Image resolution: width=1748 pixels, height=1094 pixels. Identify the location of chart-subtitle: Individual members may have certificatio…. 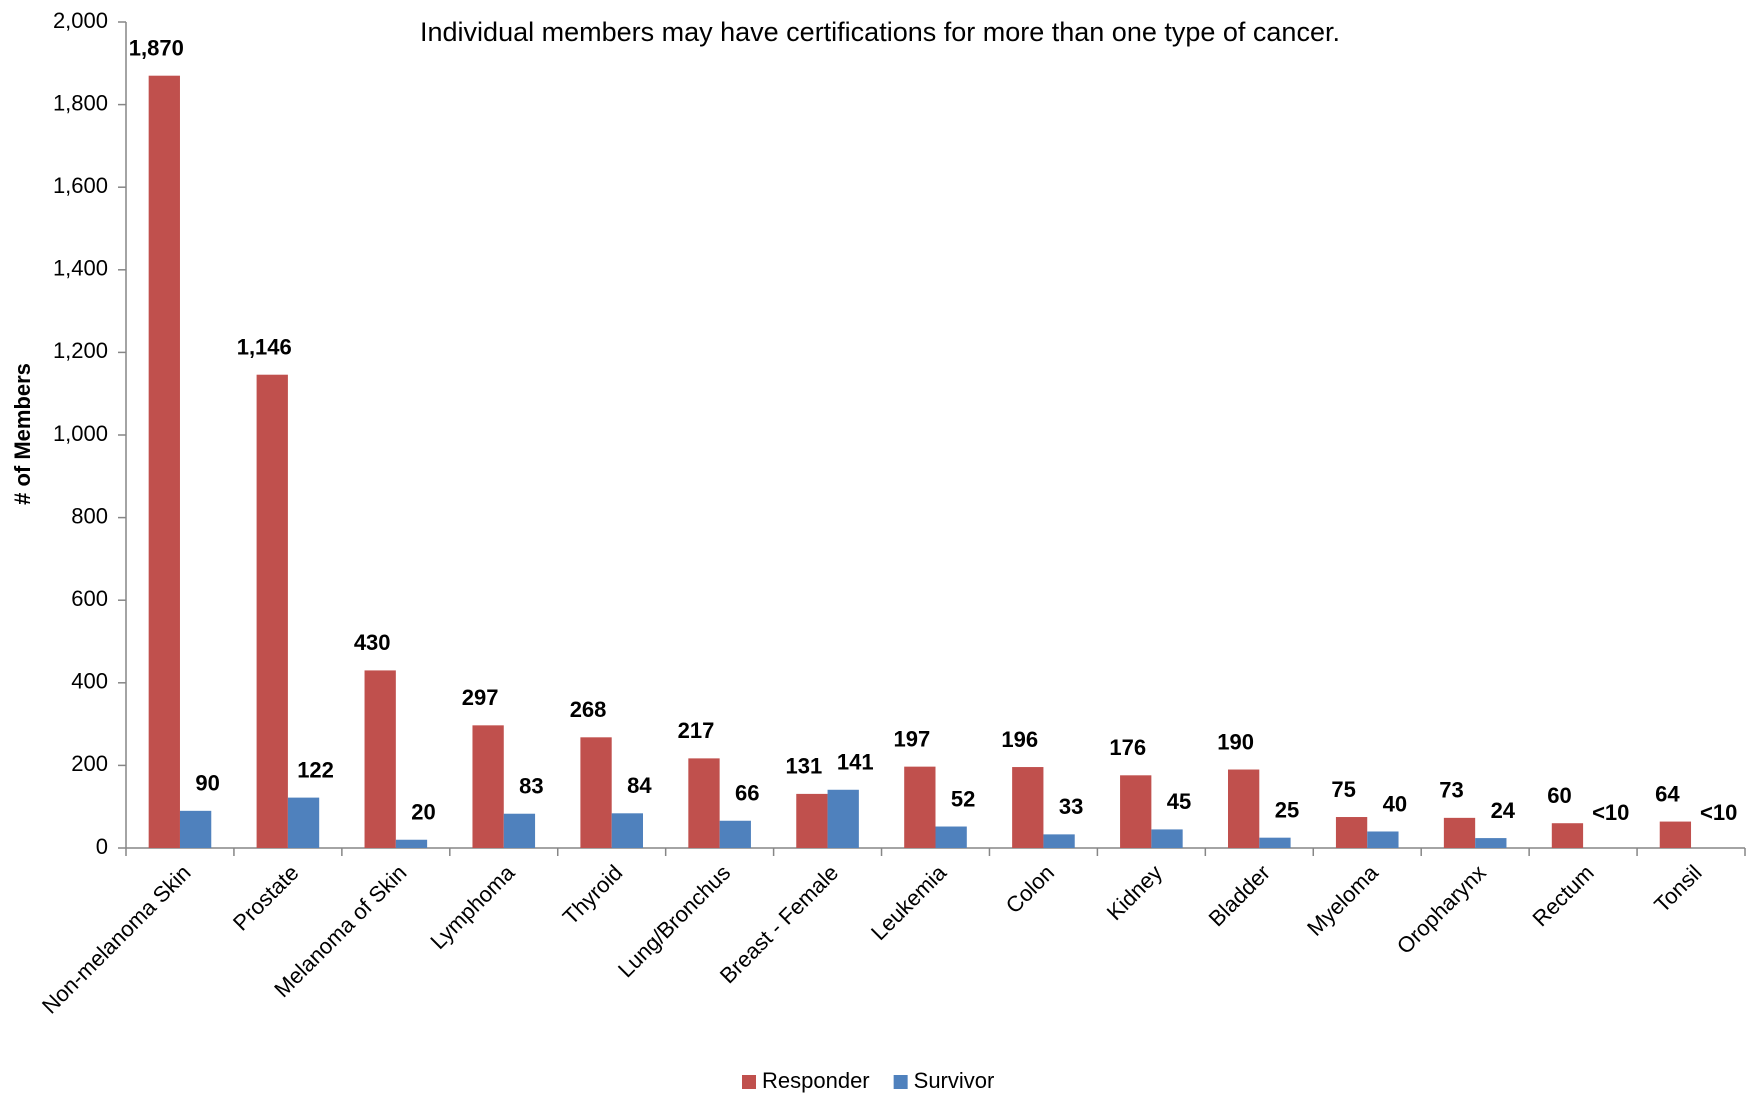
(880, 32).